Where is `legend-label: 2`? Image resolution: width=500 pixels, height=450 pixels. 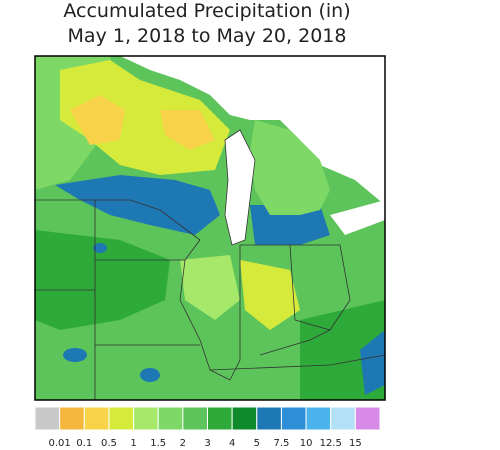
legend-label: 2 is located at coordinates (183, 443).